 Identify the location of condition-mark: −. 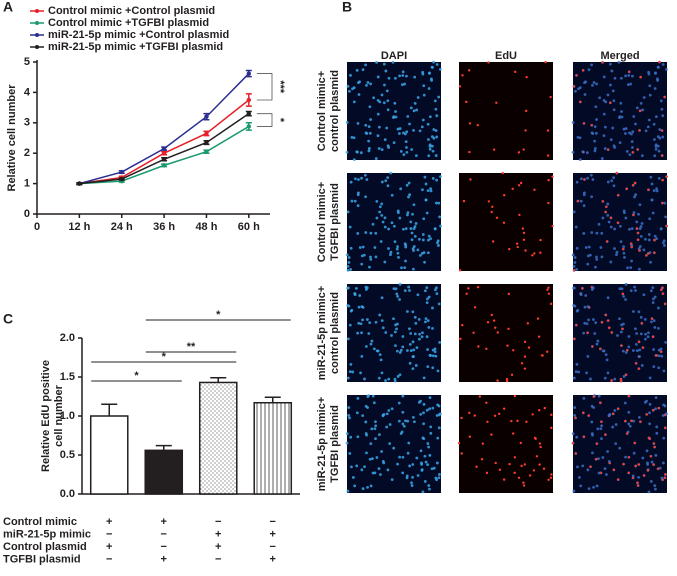
(109, 534).